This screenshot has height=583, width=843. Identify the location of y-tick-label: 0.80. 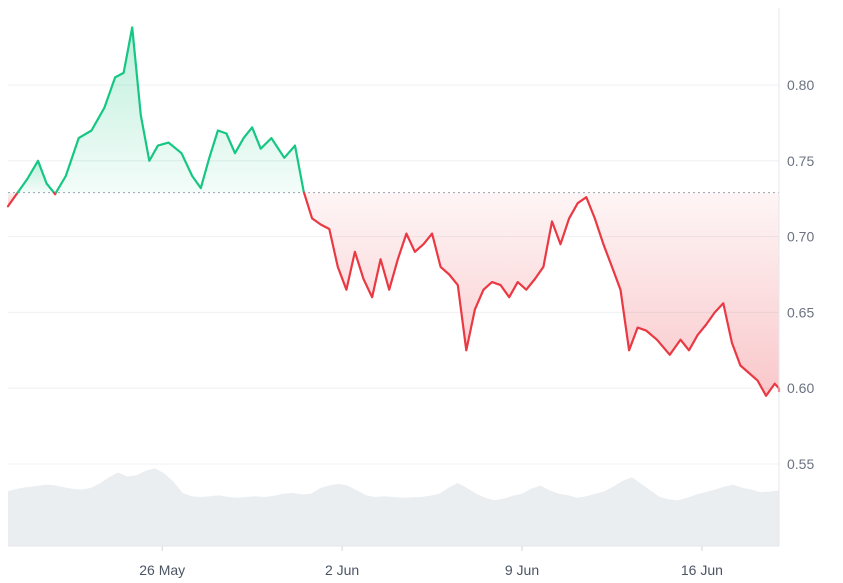
(800, 85).